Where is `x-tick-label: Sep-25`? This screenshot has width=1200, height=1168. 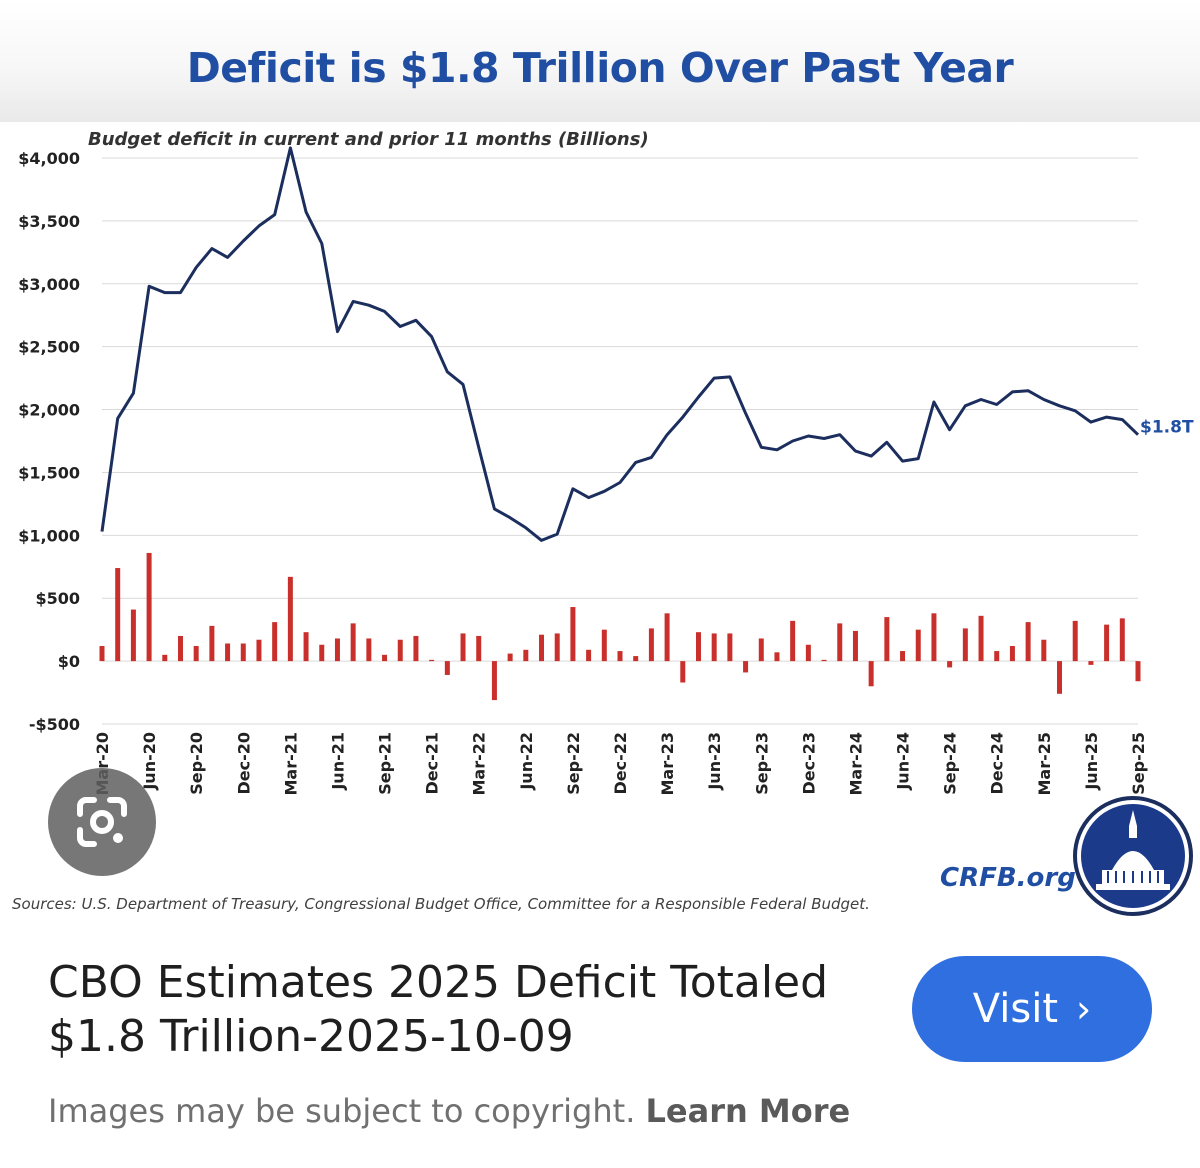 x-tick-label: Sep-25 is located at coordinates (1138, 763).